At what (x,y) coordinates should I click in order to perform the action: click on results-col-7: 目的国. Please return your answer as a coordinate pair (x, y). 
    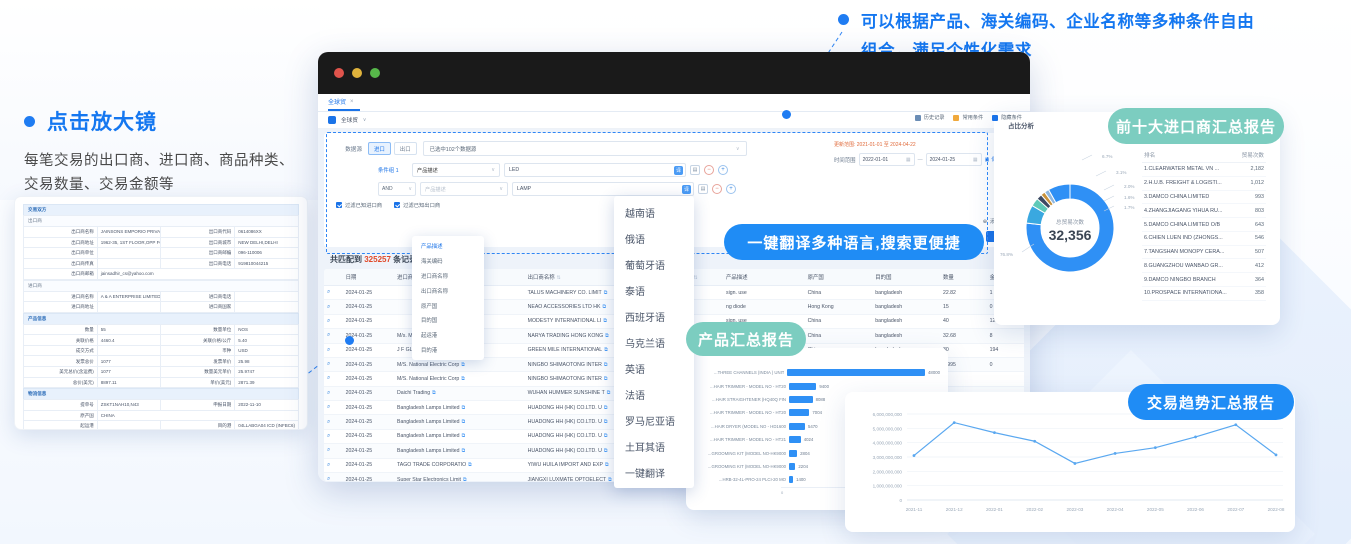
    Looking at the image, I should click on (906, 277).